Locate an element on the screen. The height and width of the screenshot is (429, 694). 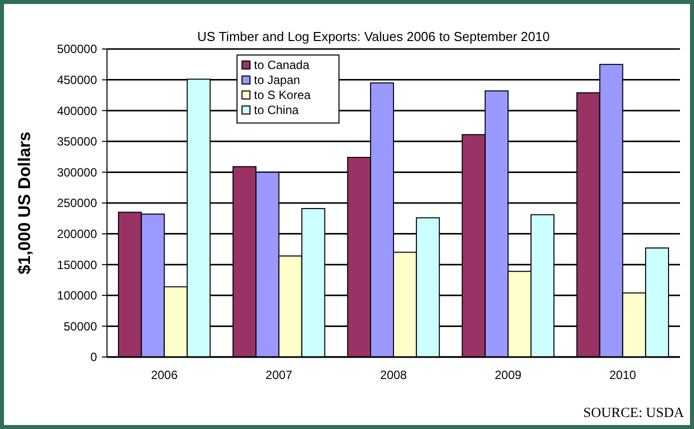
x-tick-label: 2008 is located at coordinates (394, 375).